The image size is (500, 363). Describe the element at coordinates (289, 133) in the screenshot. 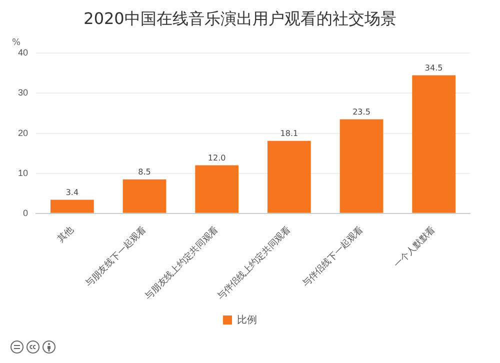

I see `data-label: 18.1` at that location.